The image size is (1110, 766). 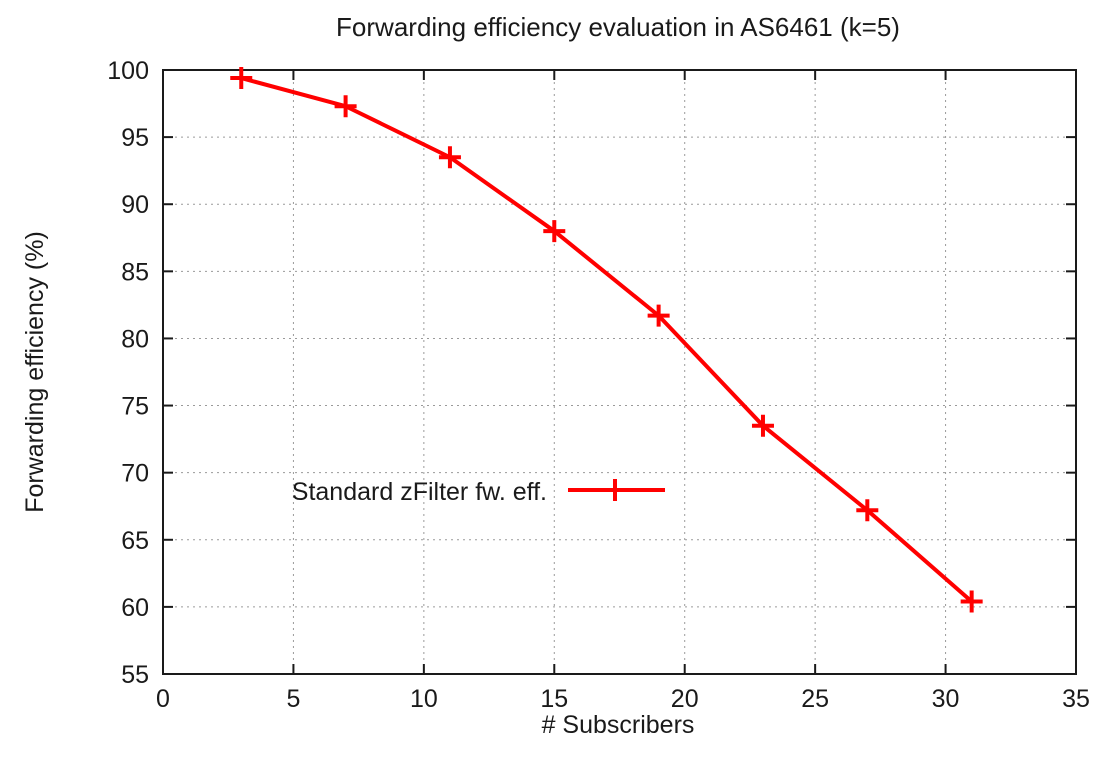 I want to click on y-tick-label: 80, so click(x=135, y=339).